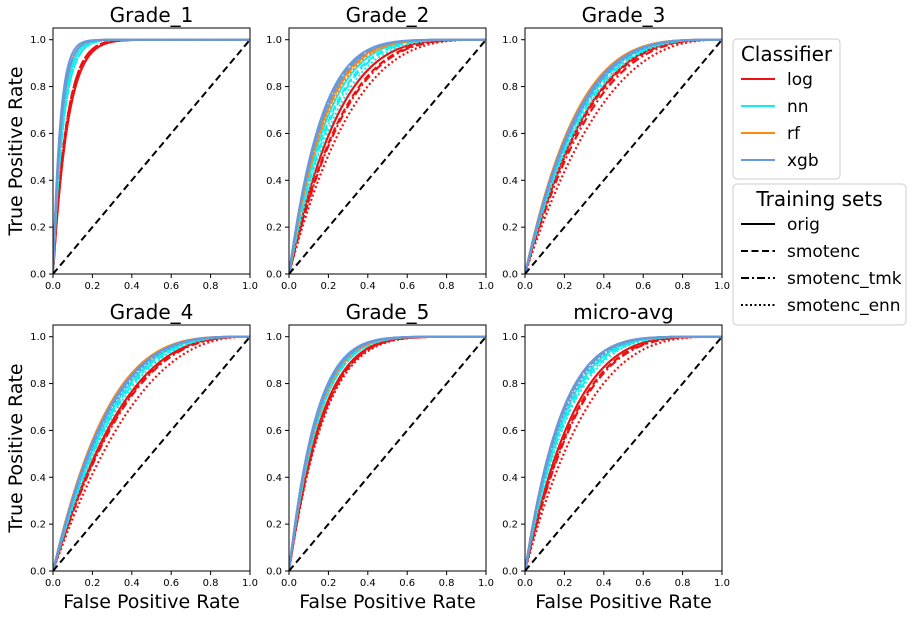  I want to click on legend-label-smotenc_enn: smotenc_enn, so click(844, 306).